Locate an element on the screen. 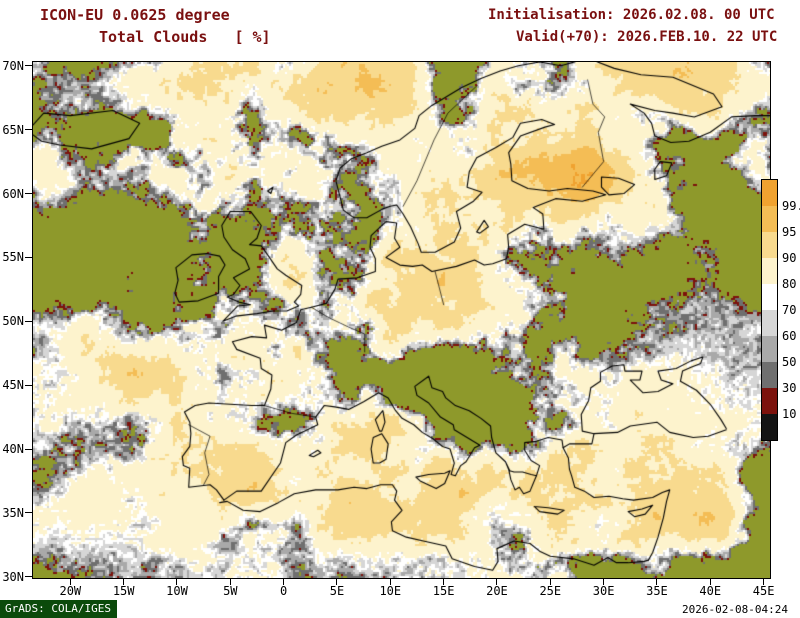 This screenshot has height=618, width=800. lon-tick-label: 10E is located at coordinates (390, 591).